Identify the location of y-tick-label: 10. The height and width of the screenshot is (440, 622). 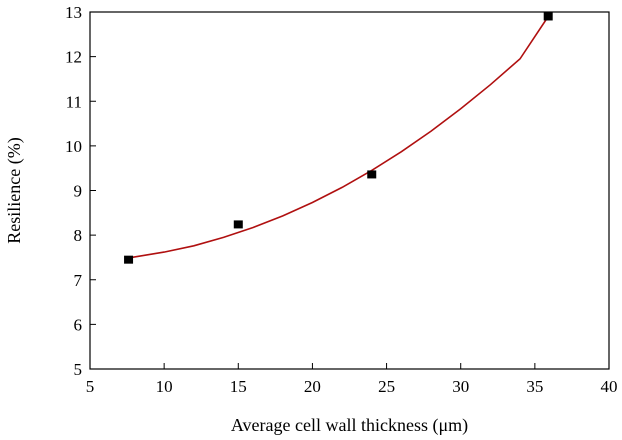
(73, 146).